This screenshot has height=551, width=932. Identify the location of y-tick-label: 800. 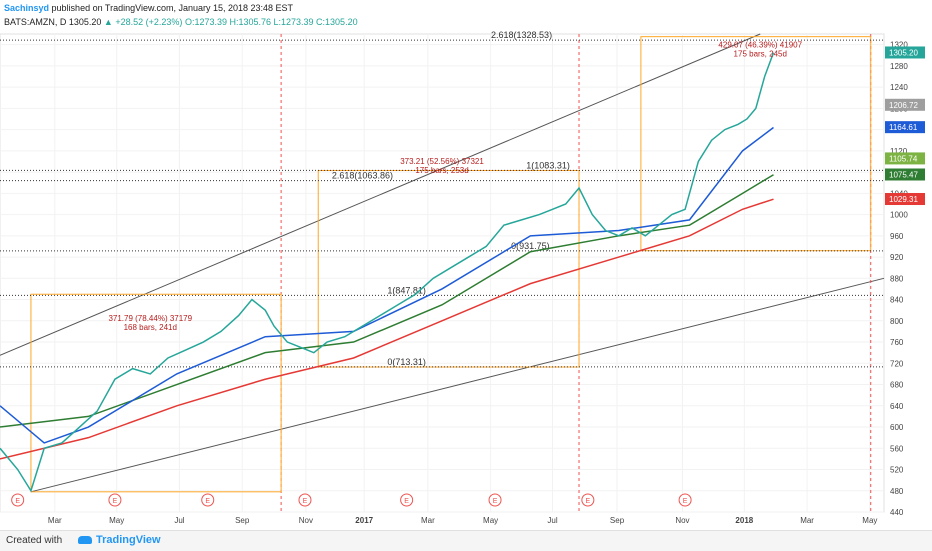
(897, 321).